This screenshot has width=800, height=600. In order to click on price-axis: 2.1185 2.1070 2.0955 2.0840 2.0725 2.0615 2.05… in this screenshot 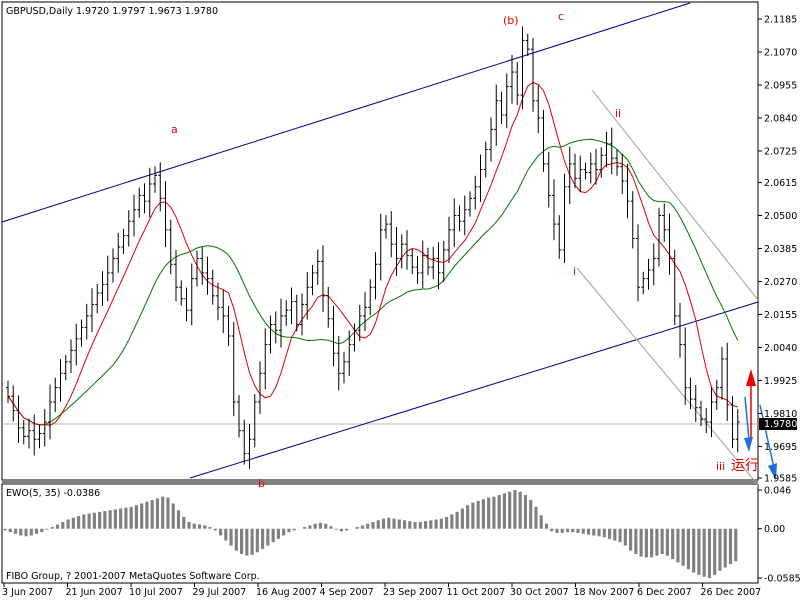, I will do `click(777, 250)`.